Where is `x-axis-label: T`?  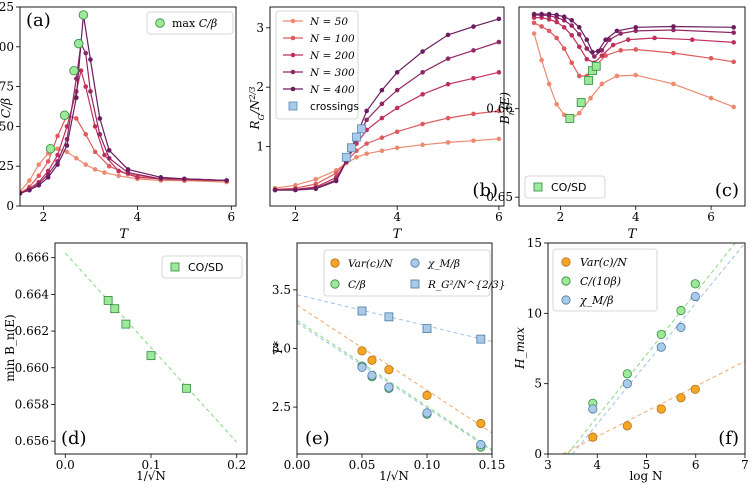
x-axis-label: T is located at coordinates (398, 234).